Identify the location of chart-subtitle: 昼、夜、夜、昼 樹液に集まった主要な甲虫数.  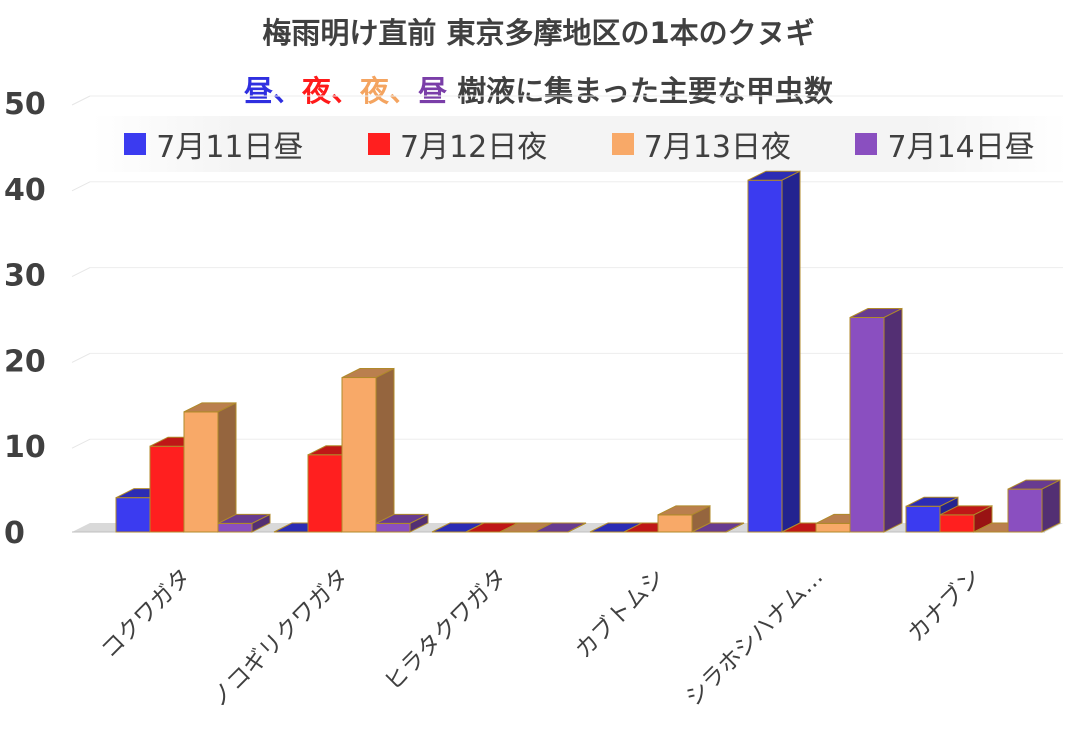
(538, 89).